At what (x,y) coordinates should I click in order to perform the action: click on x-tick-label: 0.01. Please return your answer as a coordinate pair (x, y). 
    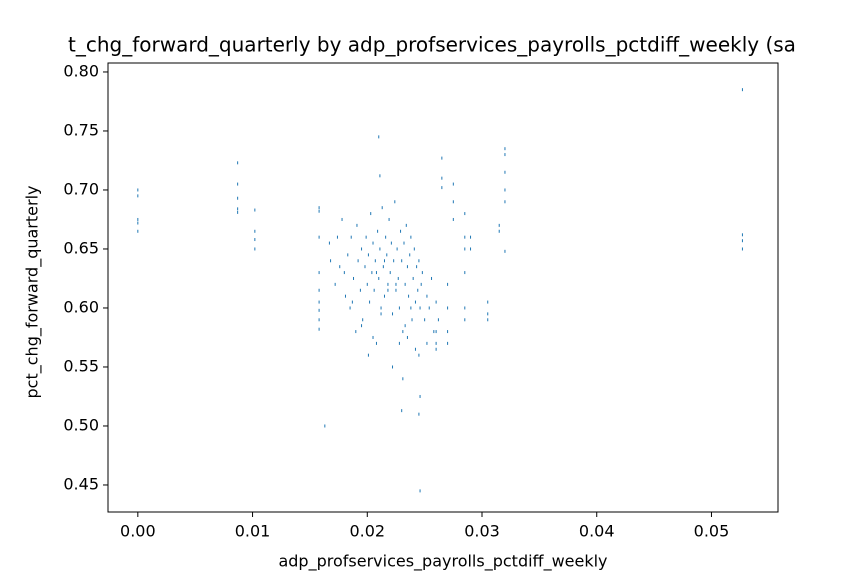
    Looking at the image, I should click on (253, 531).